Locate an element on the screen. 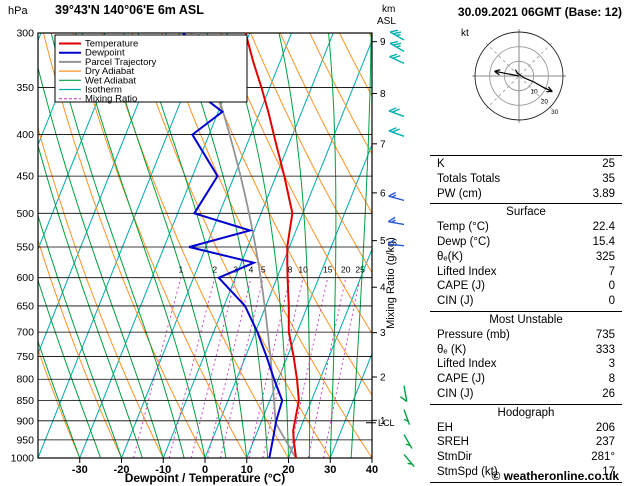 The height and width of the screenshot is (486, 629). row-label: K is located at coordinates (441, 164).